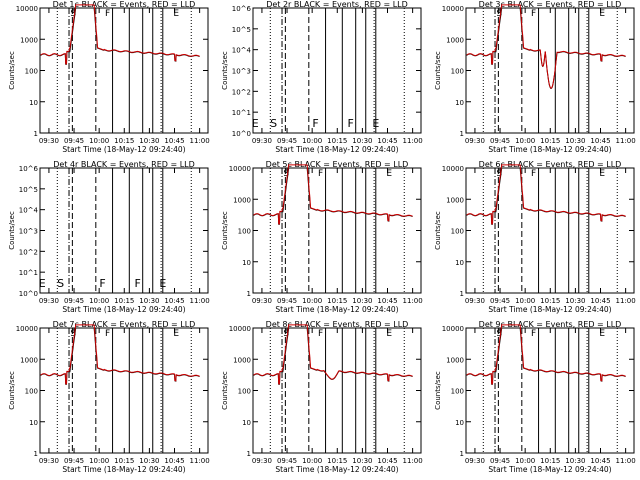 The width and height of the screenshot is (640, 480). Describe the element at coordinates (29, 211) in the screenshot. I see `y-tick-label: 10^4` at that location.